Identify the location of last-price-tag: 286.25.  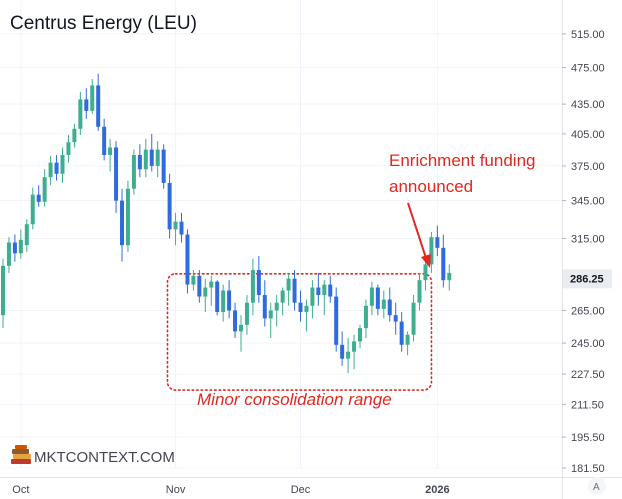
(587, 279).